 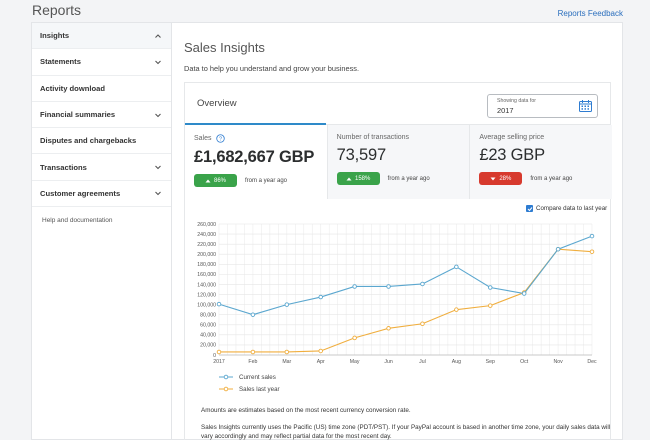 What do you see at coordinates (206, 305) in the screenshot?
I see `y-tick-label: 100,000` at bounding box center [206, 305].